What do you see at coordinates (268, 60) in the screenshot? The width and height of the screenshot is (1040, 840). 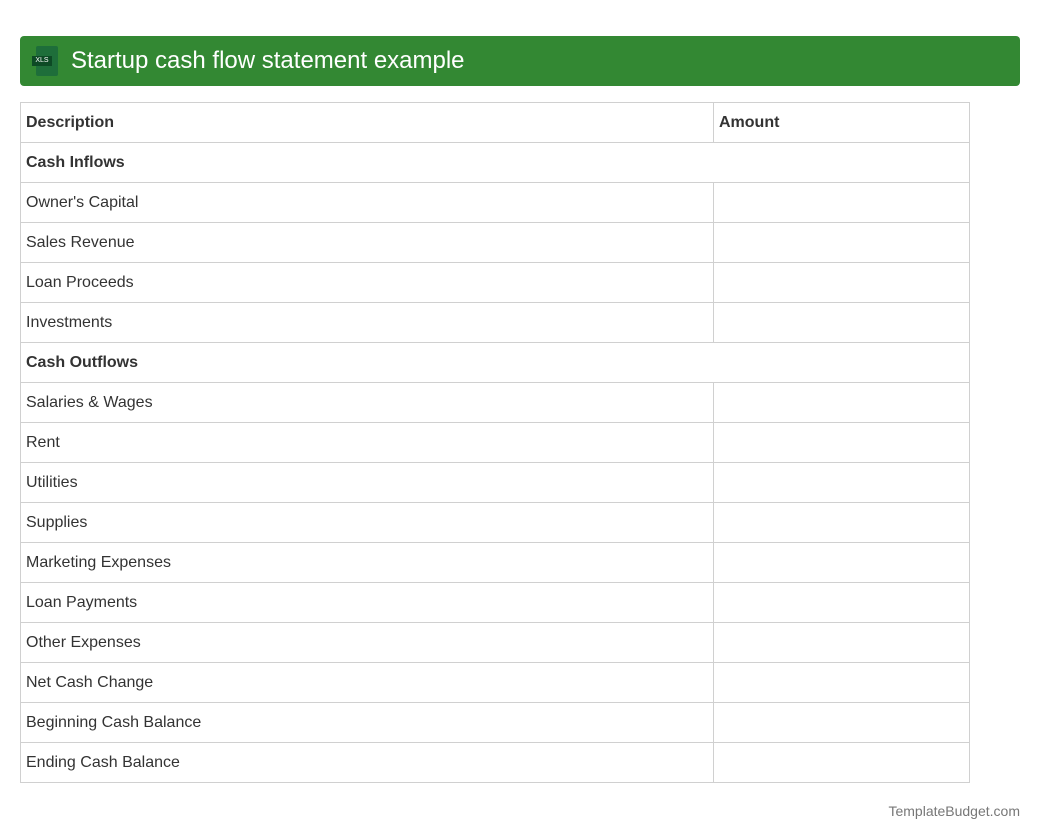 I see `page-title: Startup cash flow statement example` at bounding box center [268, 60].